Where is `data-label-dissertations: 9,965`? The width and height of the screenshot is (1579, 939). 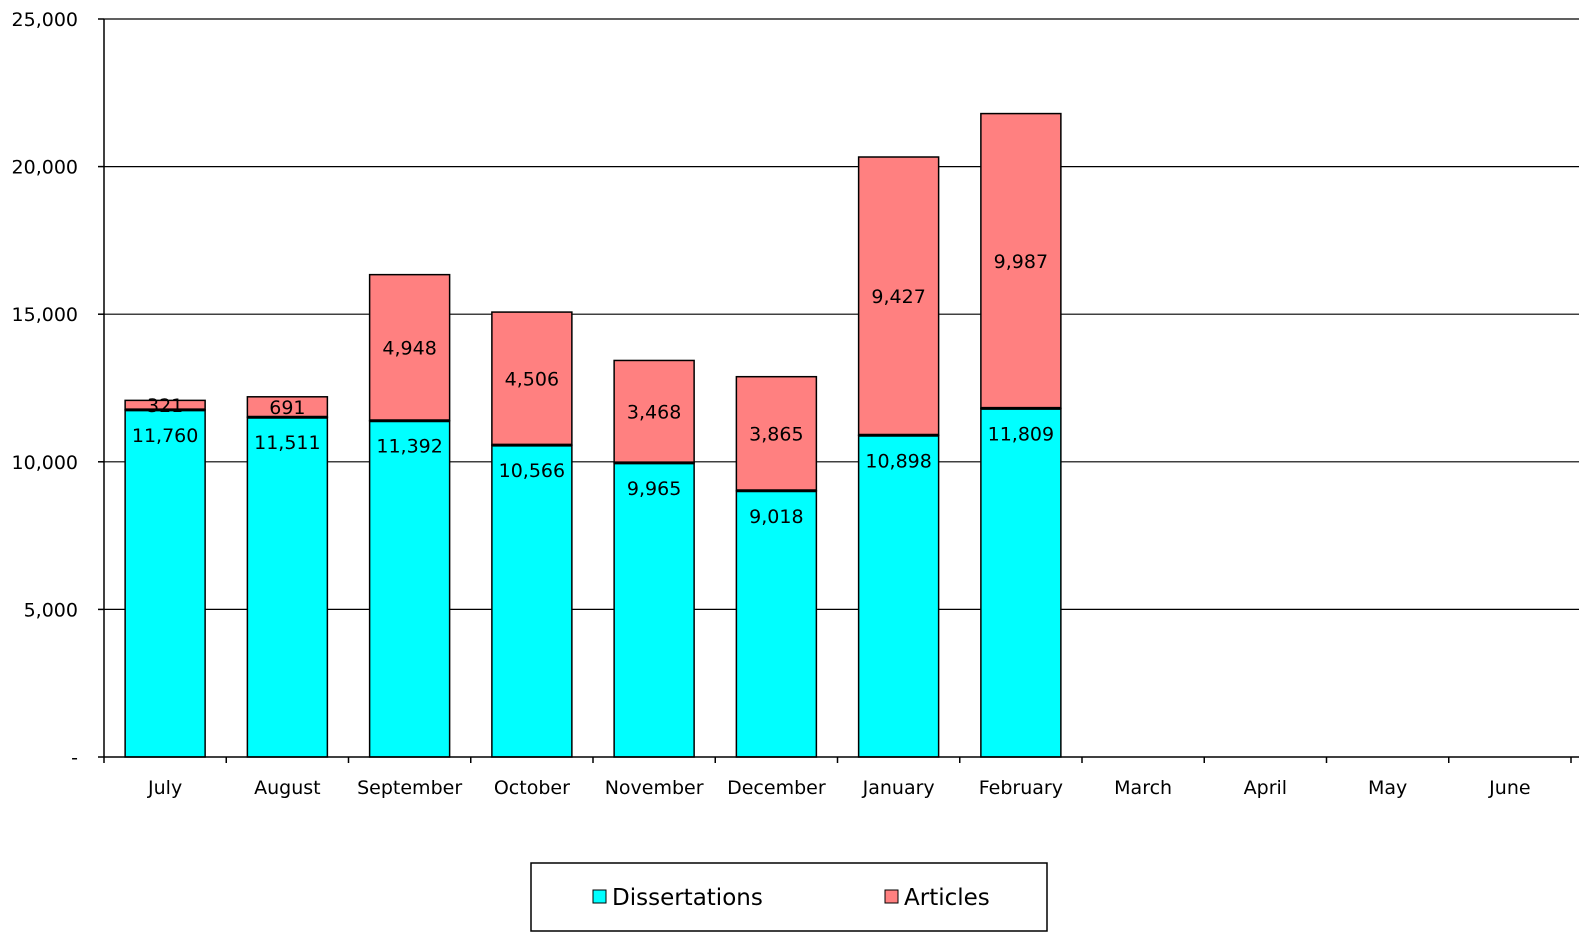 data-label-dissertations: 9,965 is located at coordinates (654, 489).